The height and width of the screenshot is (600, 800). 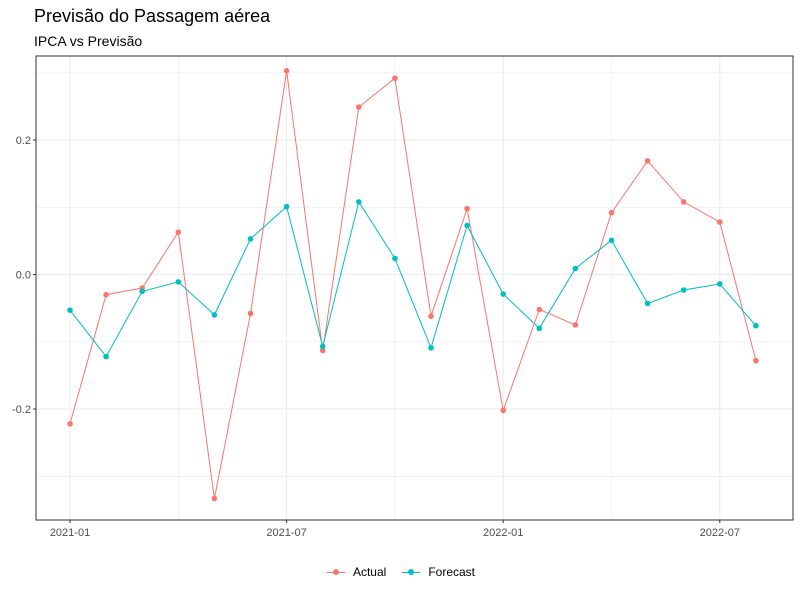 I want to click on legend-item-actual: Actual, so click(x=355, y=572).